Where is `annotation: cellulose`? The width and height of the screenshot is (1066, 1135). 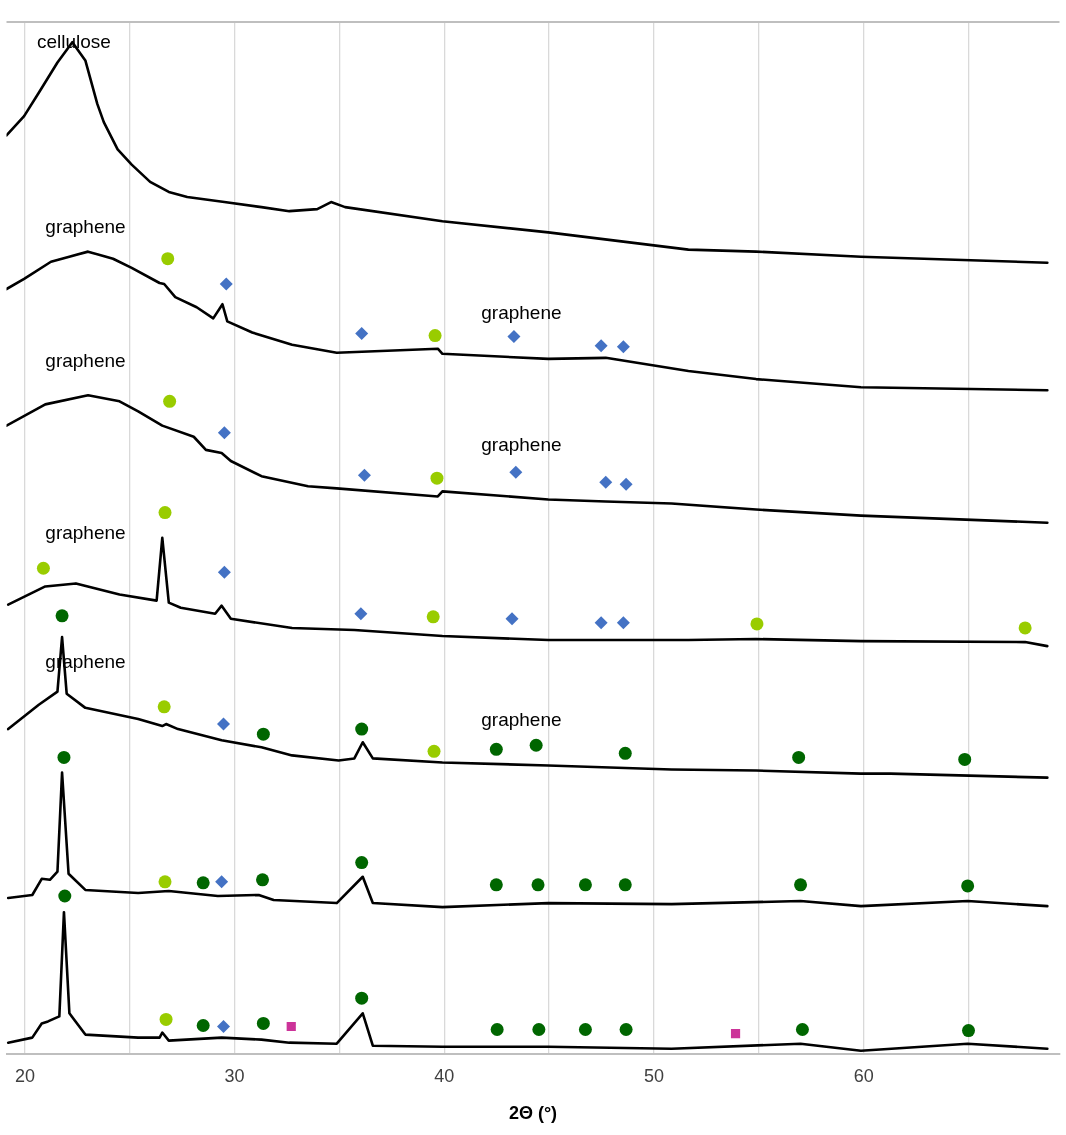 annotation: cellulose is located at coordinates (73, 41).